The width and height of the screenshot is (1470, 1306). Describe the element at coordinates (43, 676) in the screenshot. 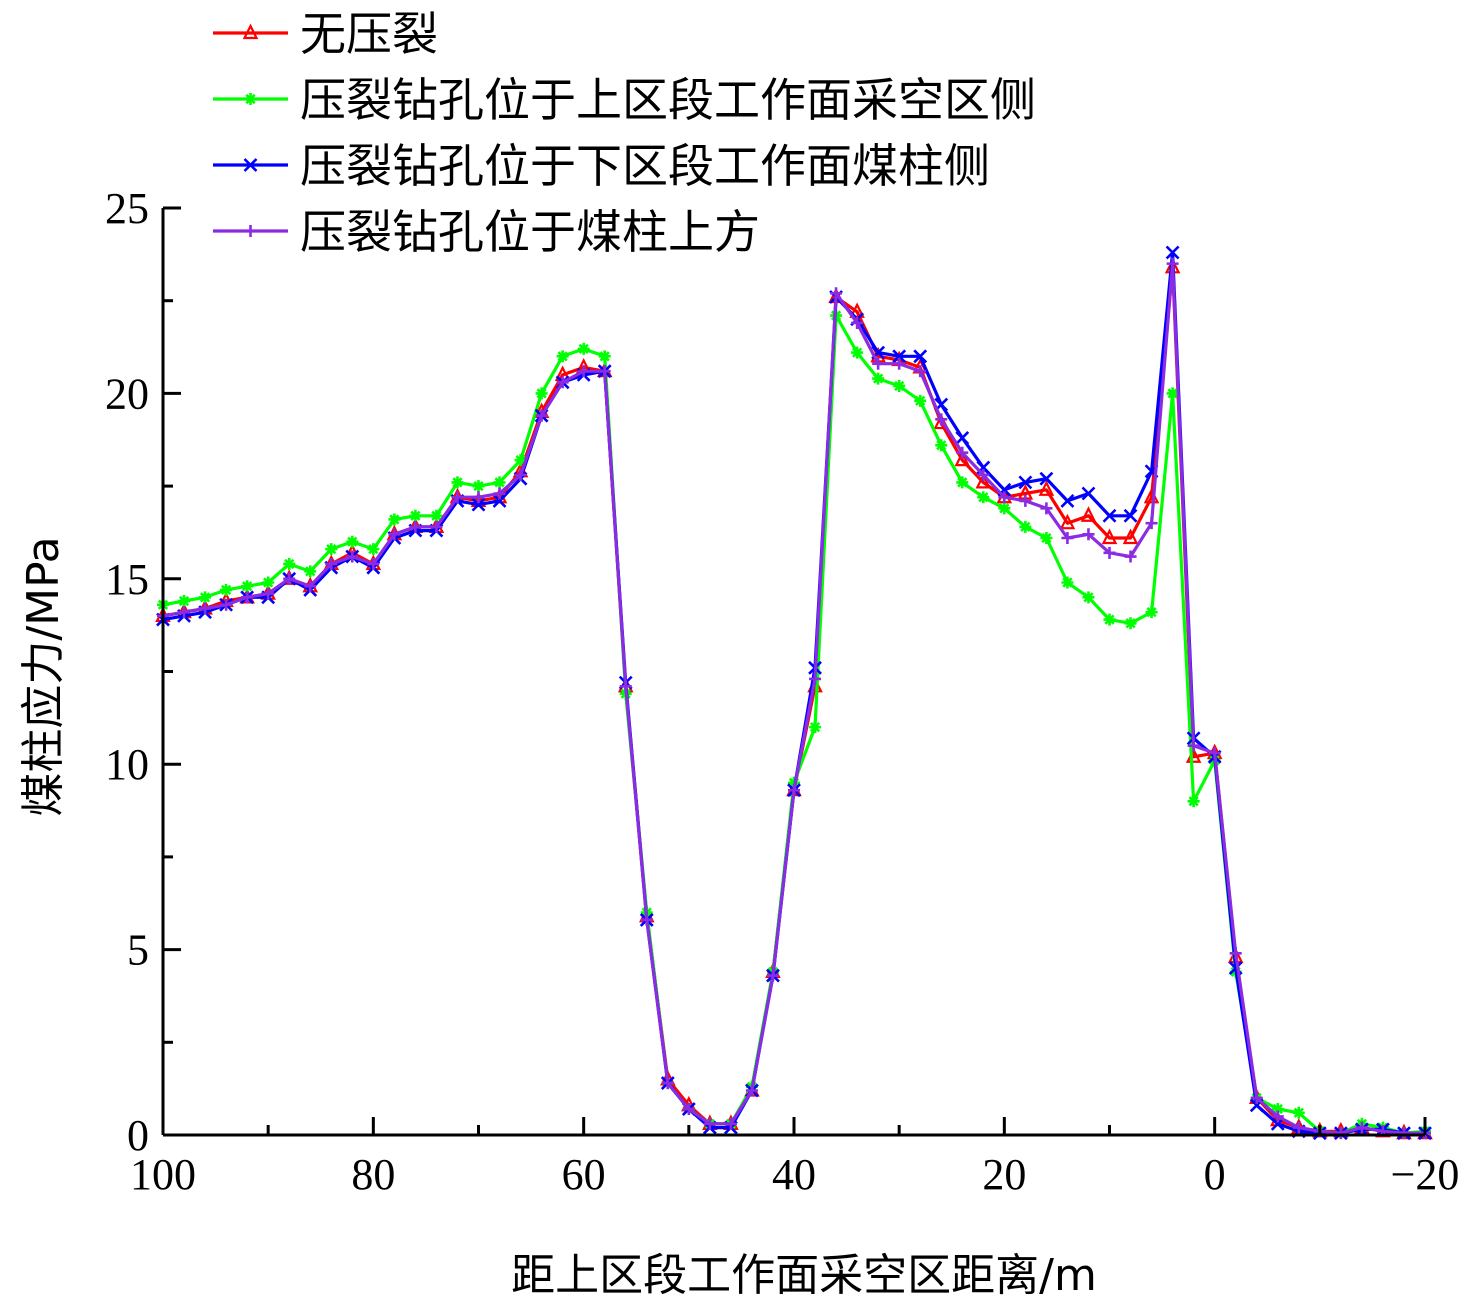

I see `y-axis-title: 煤柱应力/MPa` at that location.